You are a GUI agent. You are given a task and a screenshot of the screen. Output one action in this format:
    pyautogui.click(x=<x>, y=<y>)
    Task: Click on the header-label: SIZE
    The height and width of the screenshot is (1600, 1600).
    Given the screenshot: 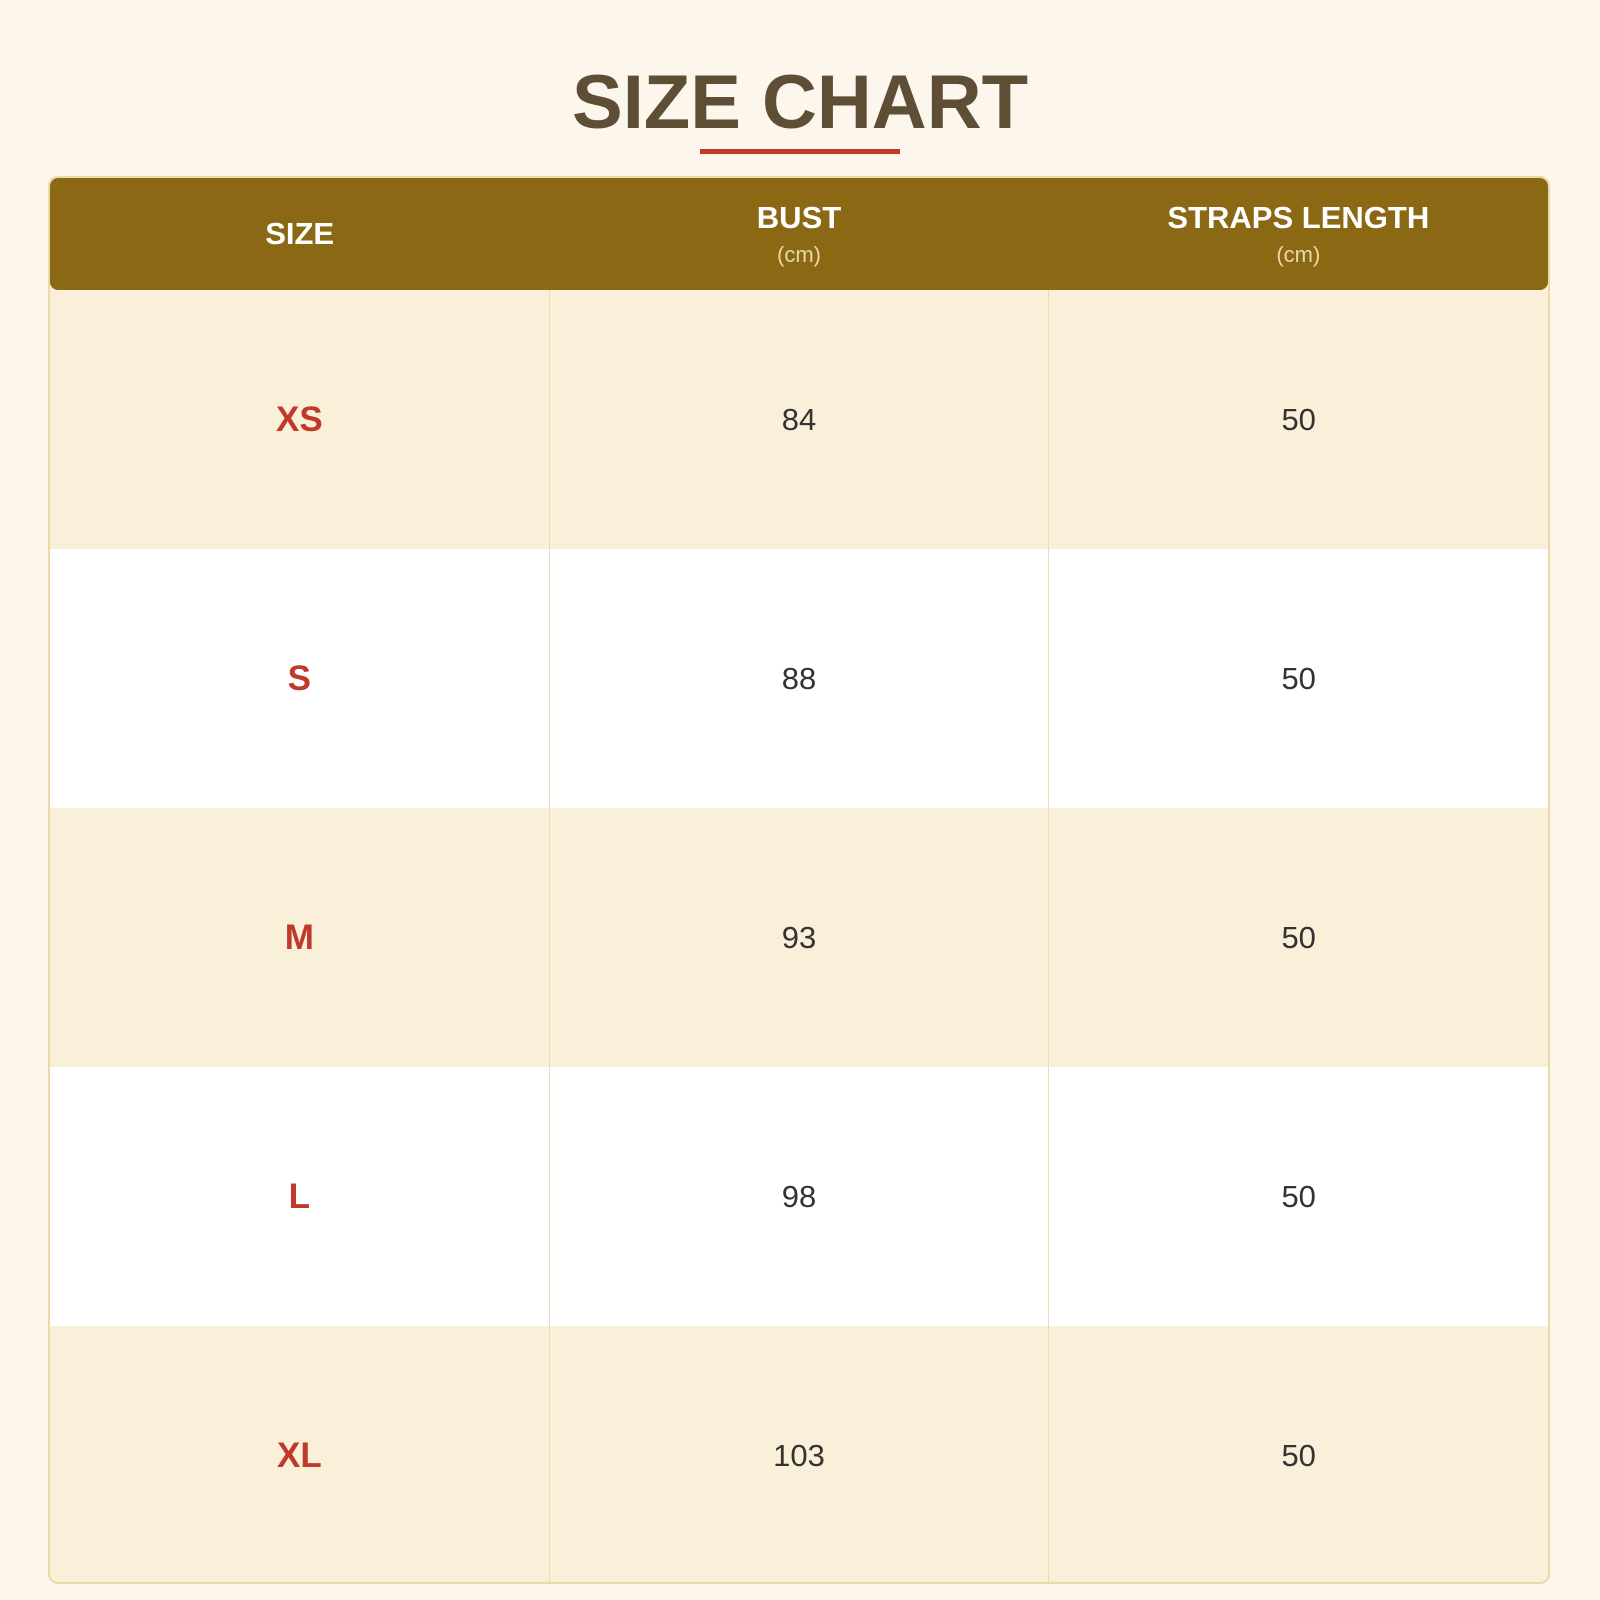 What is the action you would take?
    pyautogui.click(x=300, y=233)
    